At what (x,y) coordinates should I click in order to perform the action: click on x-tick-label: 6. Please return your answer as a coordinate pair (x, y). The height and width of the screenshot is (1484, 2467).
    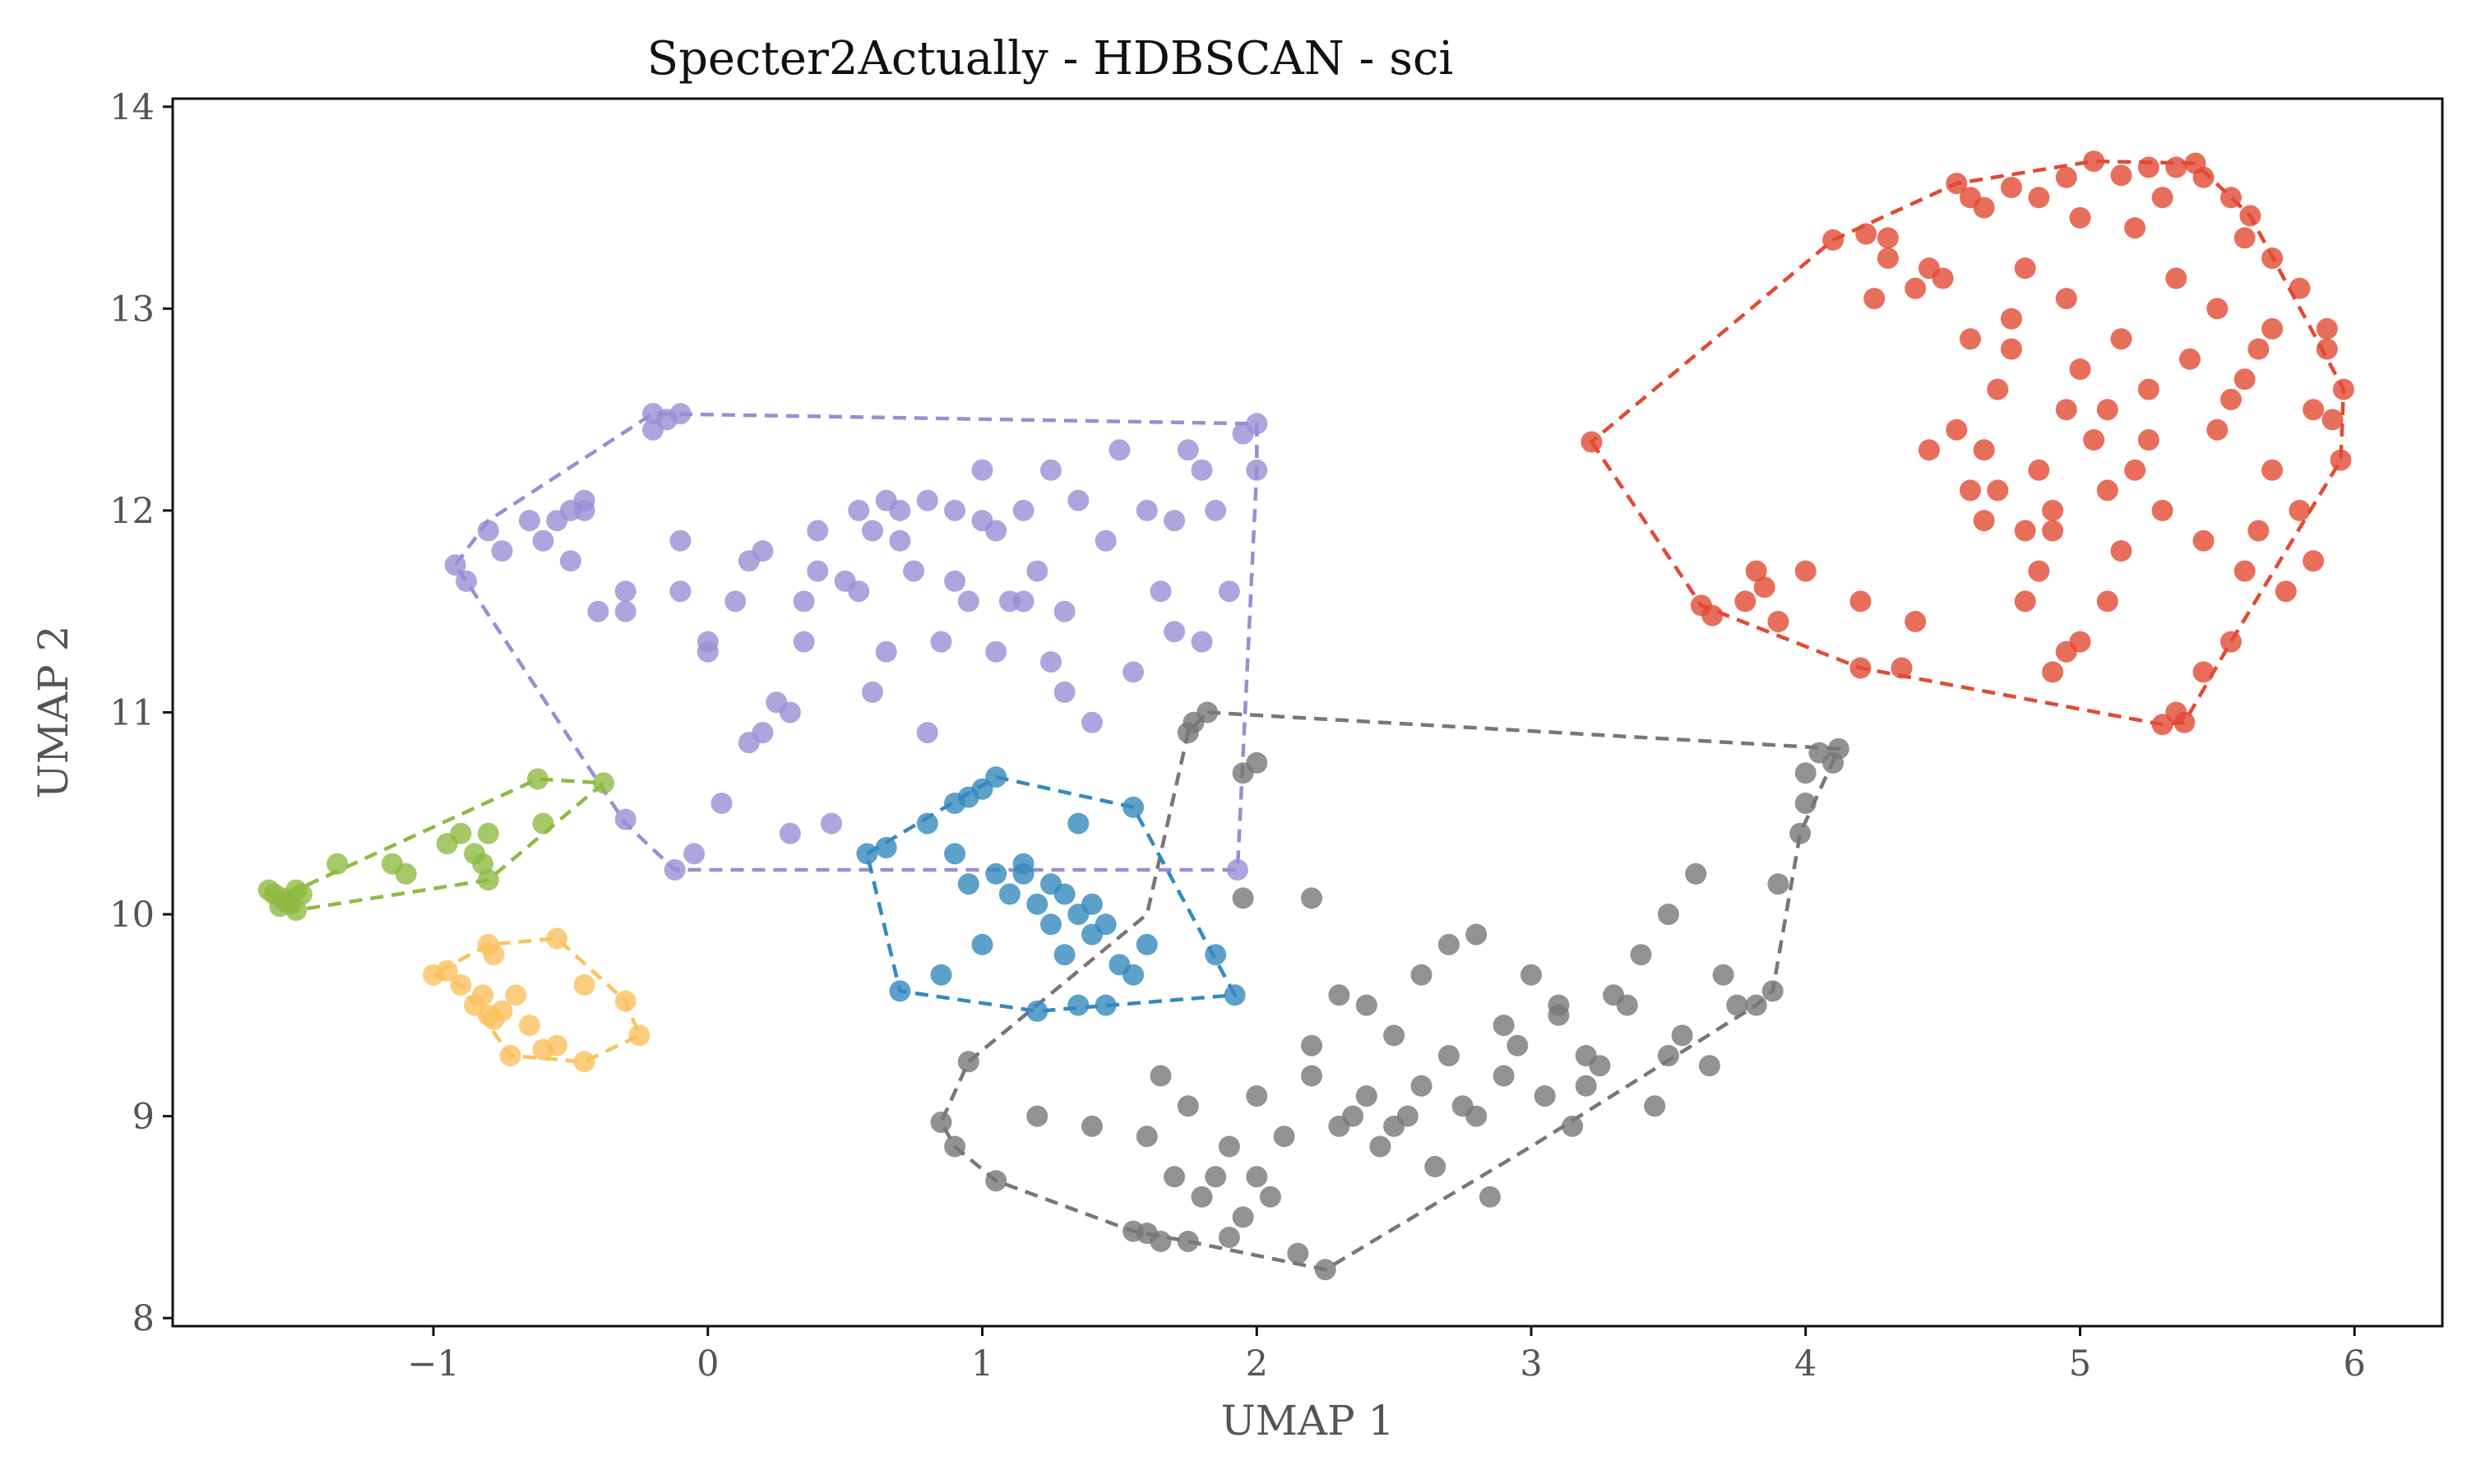
    Looking at the image, I should click on (2355, 1364).